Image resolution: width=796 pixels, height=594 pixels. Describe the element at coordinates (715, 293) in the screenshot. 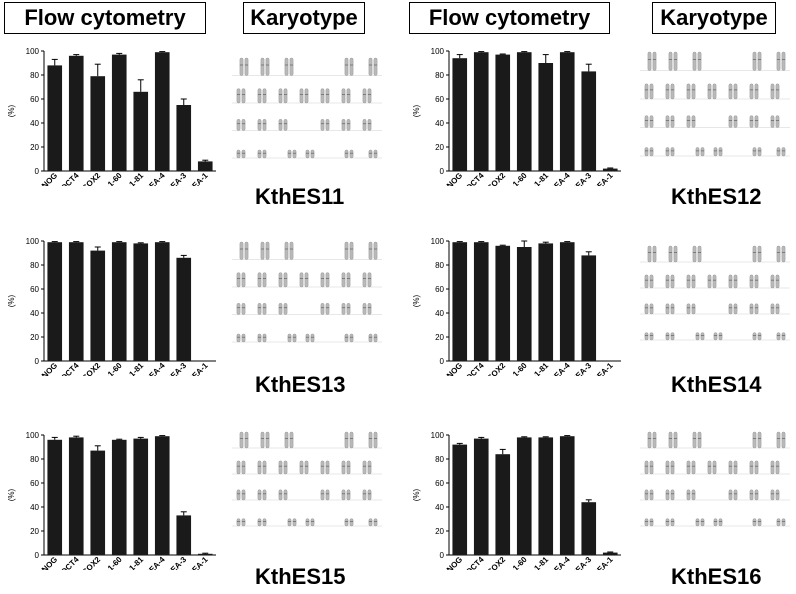

I see `karyotype-image-kthes14` at that location.